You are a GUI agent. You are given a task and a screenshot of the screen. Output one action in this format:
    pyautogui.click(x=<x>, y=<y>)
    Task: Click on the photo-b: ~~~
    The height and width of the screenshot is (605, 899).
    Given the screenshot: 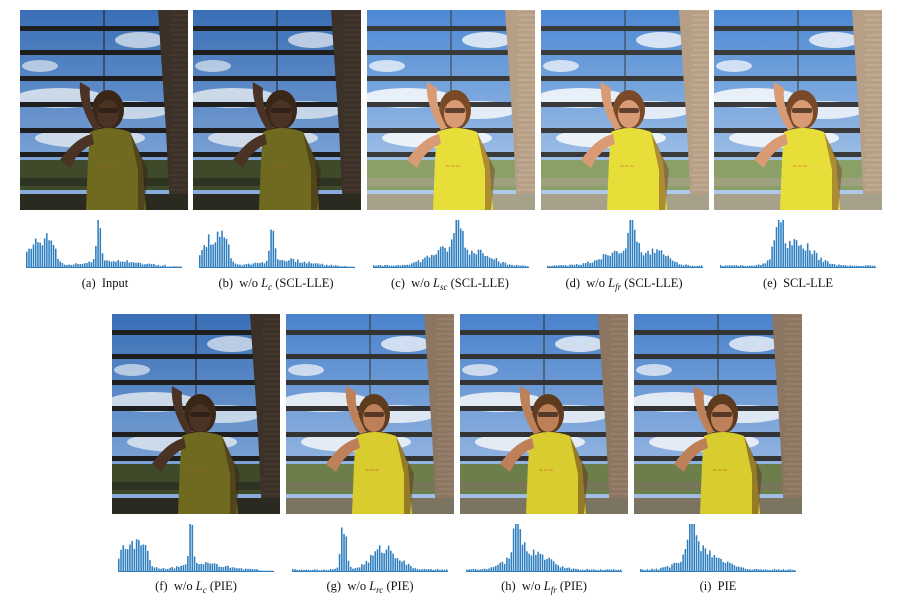 What is the action you would take?
    pyautogui.click(x=277, y=110)
    